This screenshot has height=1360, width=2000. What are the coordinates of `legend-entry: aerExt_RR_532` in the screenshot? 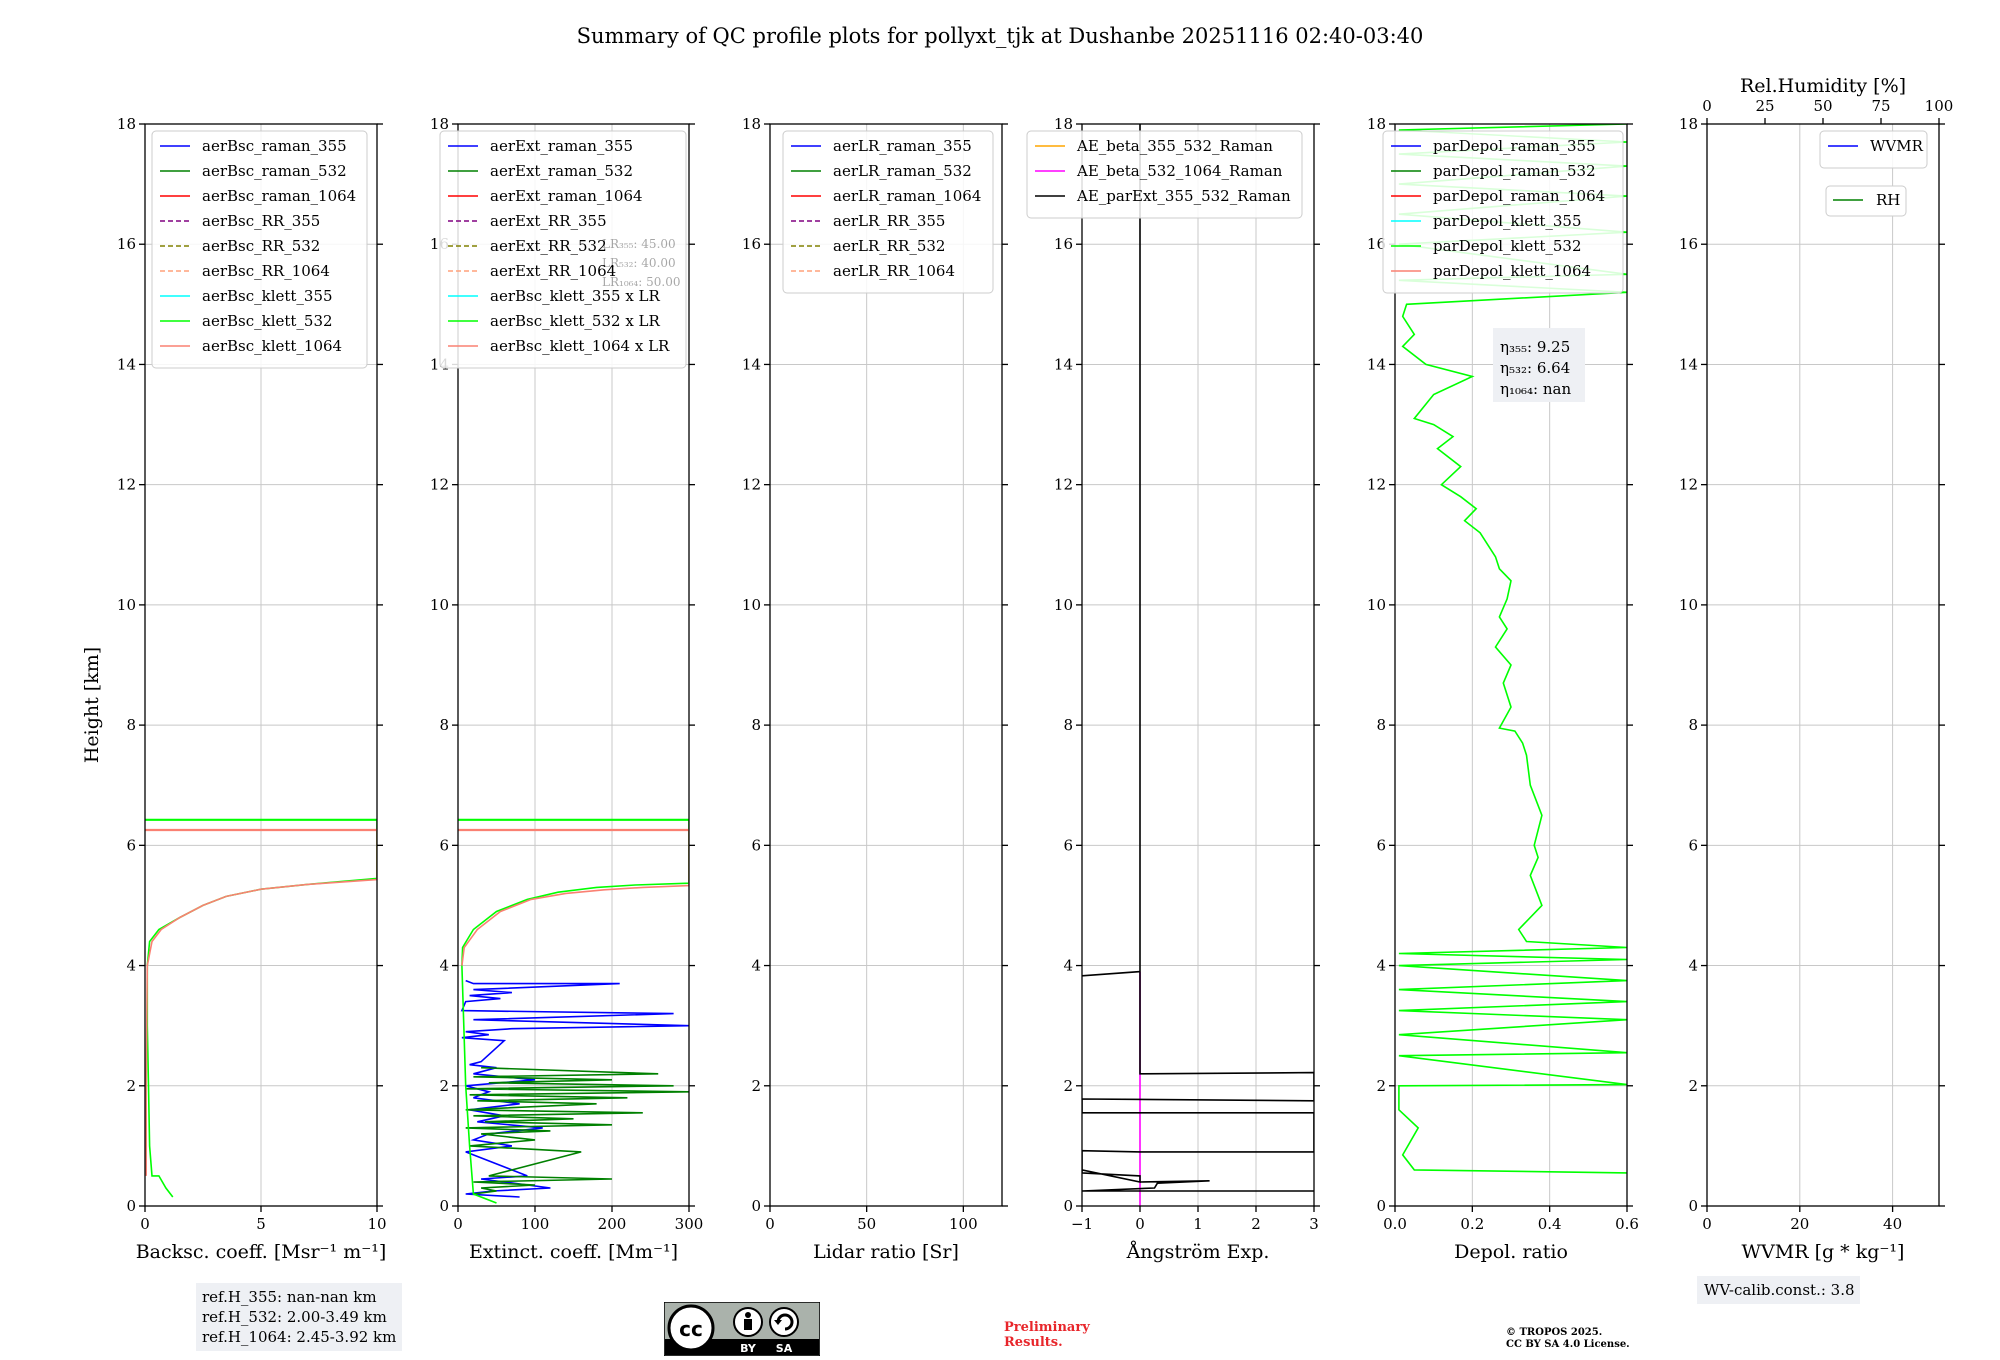 It's located at (548, 246).